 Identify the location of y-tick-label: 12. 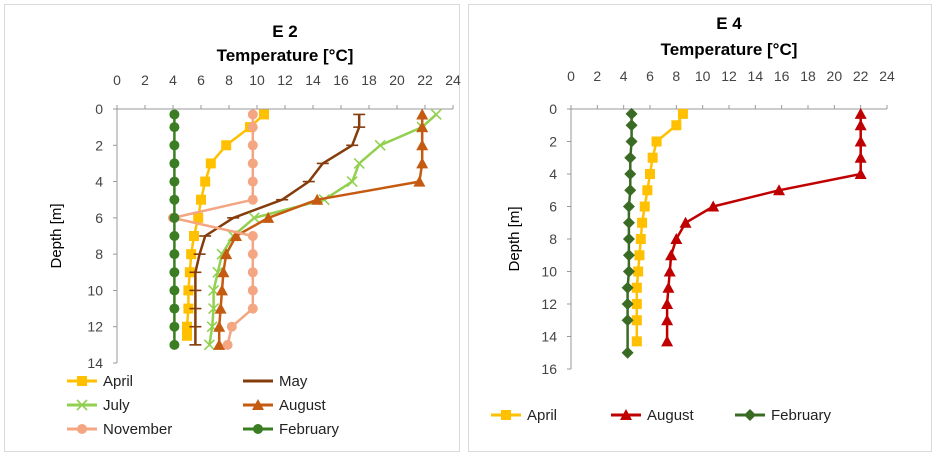
(549, 304).